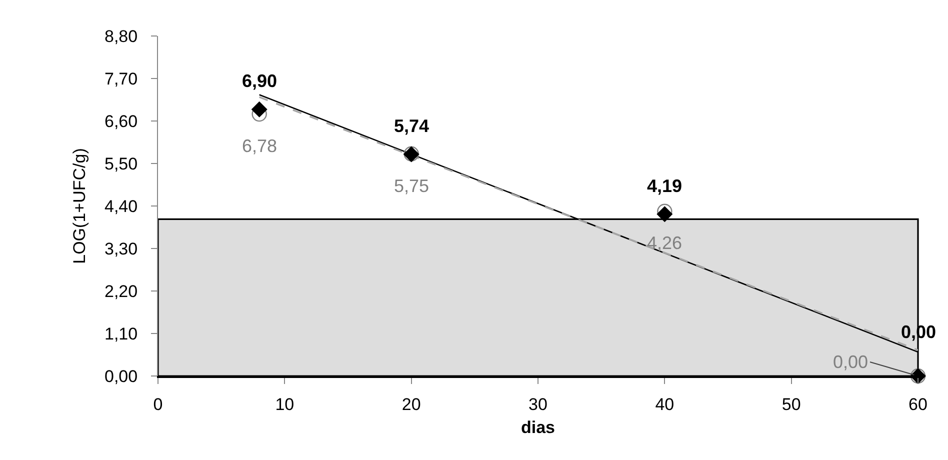 This screenshot has height=460, width=948. I want to click on y-tick-label: 3,30, so click(121, 248).